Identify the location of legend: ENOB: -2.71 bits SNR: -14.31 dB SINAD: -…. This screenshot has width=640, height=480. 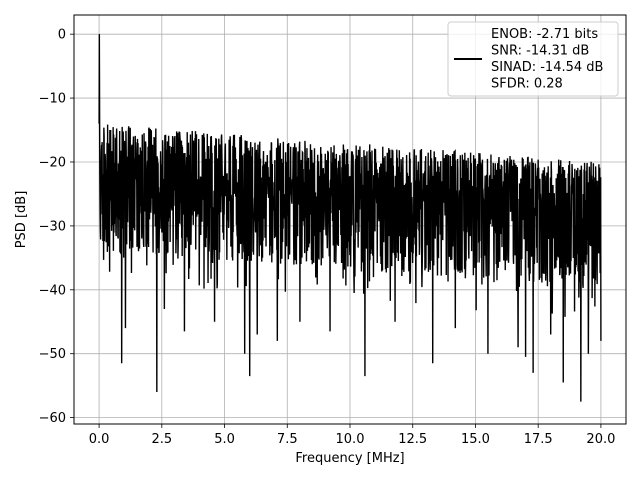
(533, 59).